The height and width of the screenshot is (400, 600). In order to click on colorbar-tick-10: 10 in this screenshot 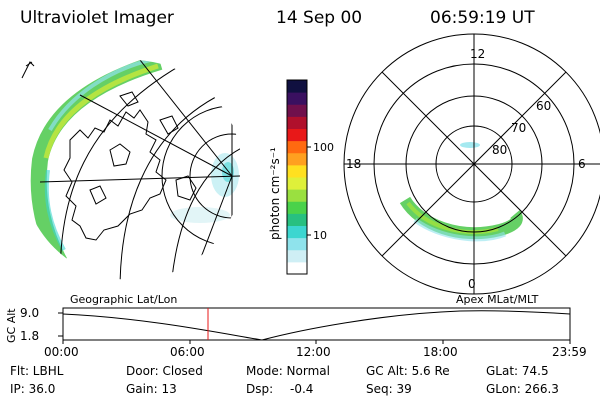, I will do `click(320, 235)`.